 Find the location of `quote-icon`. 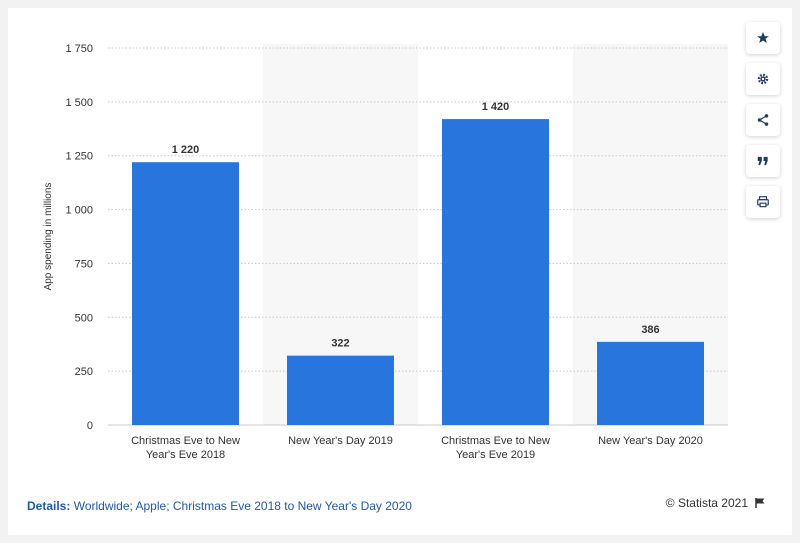

quote-icon is located at coordinates (762, 161).